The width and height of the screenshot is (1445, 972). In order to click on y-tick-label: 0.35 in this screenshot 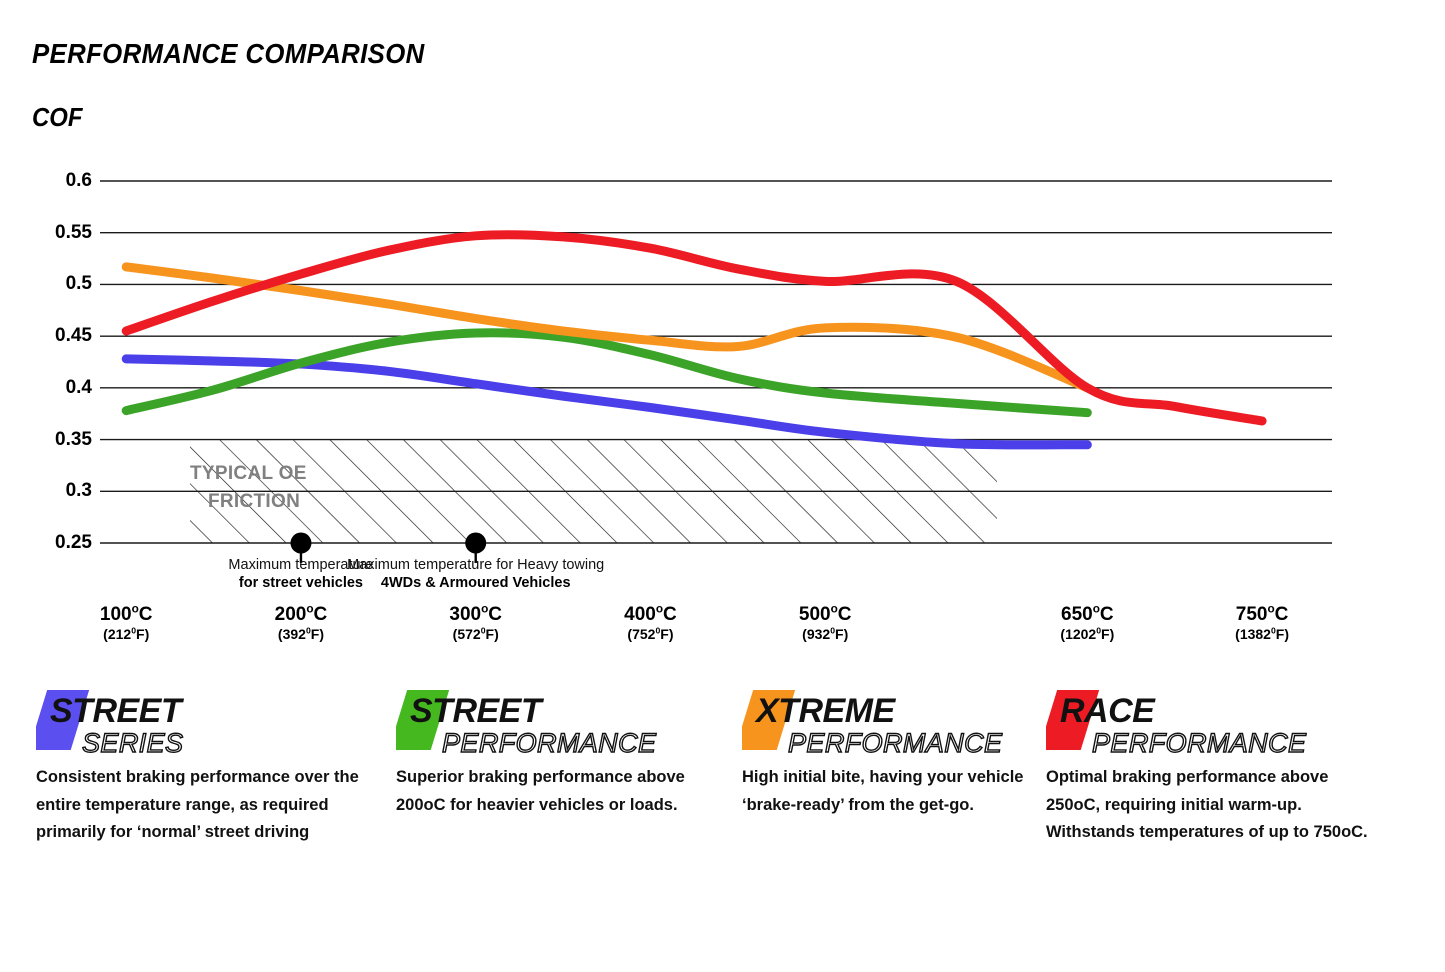, I will do `click(73, 439)`.